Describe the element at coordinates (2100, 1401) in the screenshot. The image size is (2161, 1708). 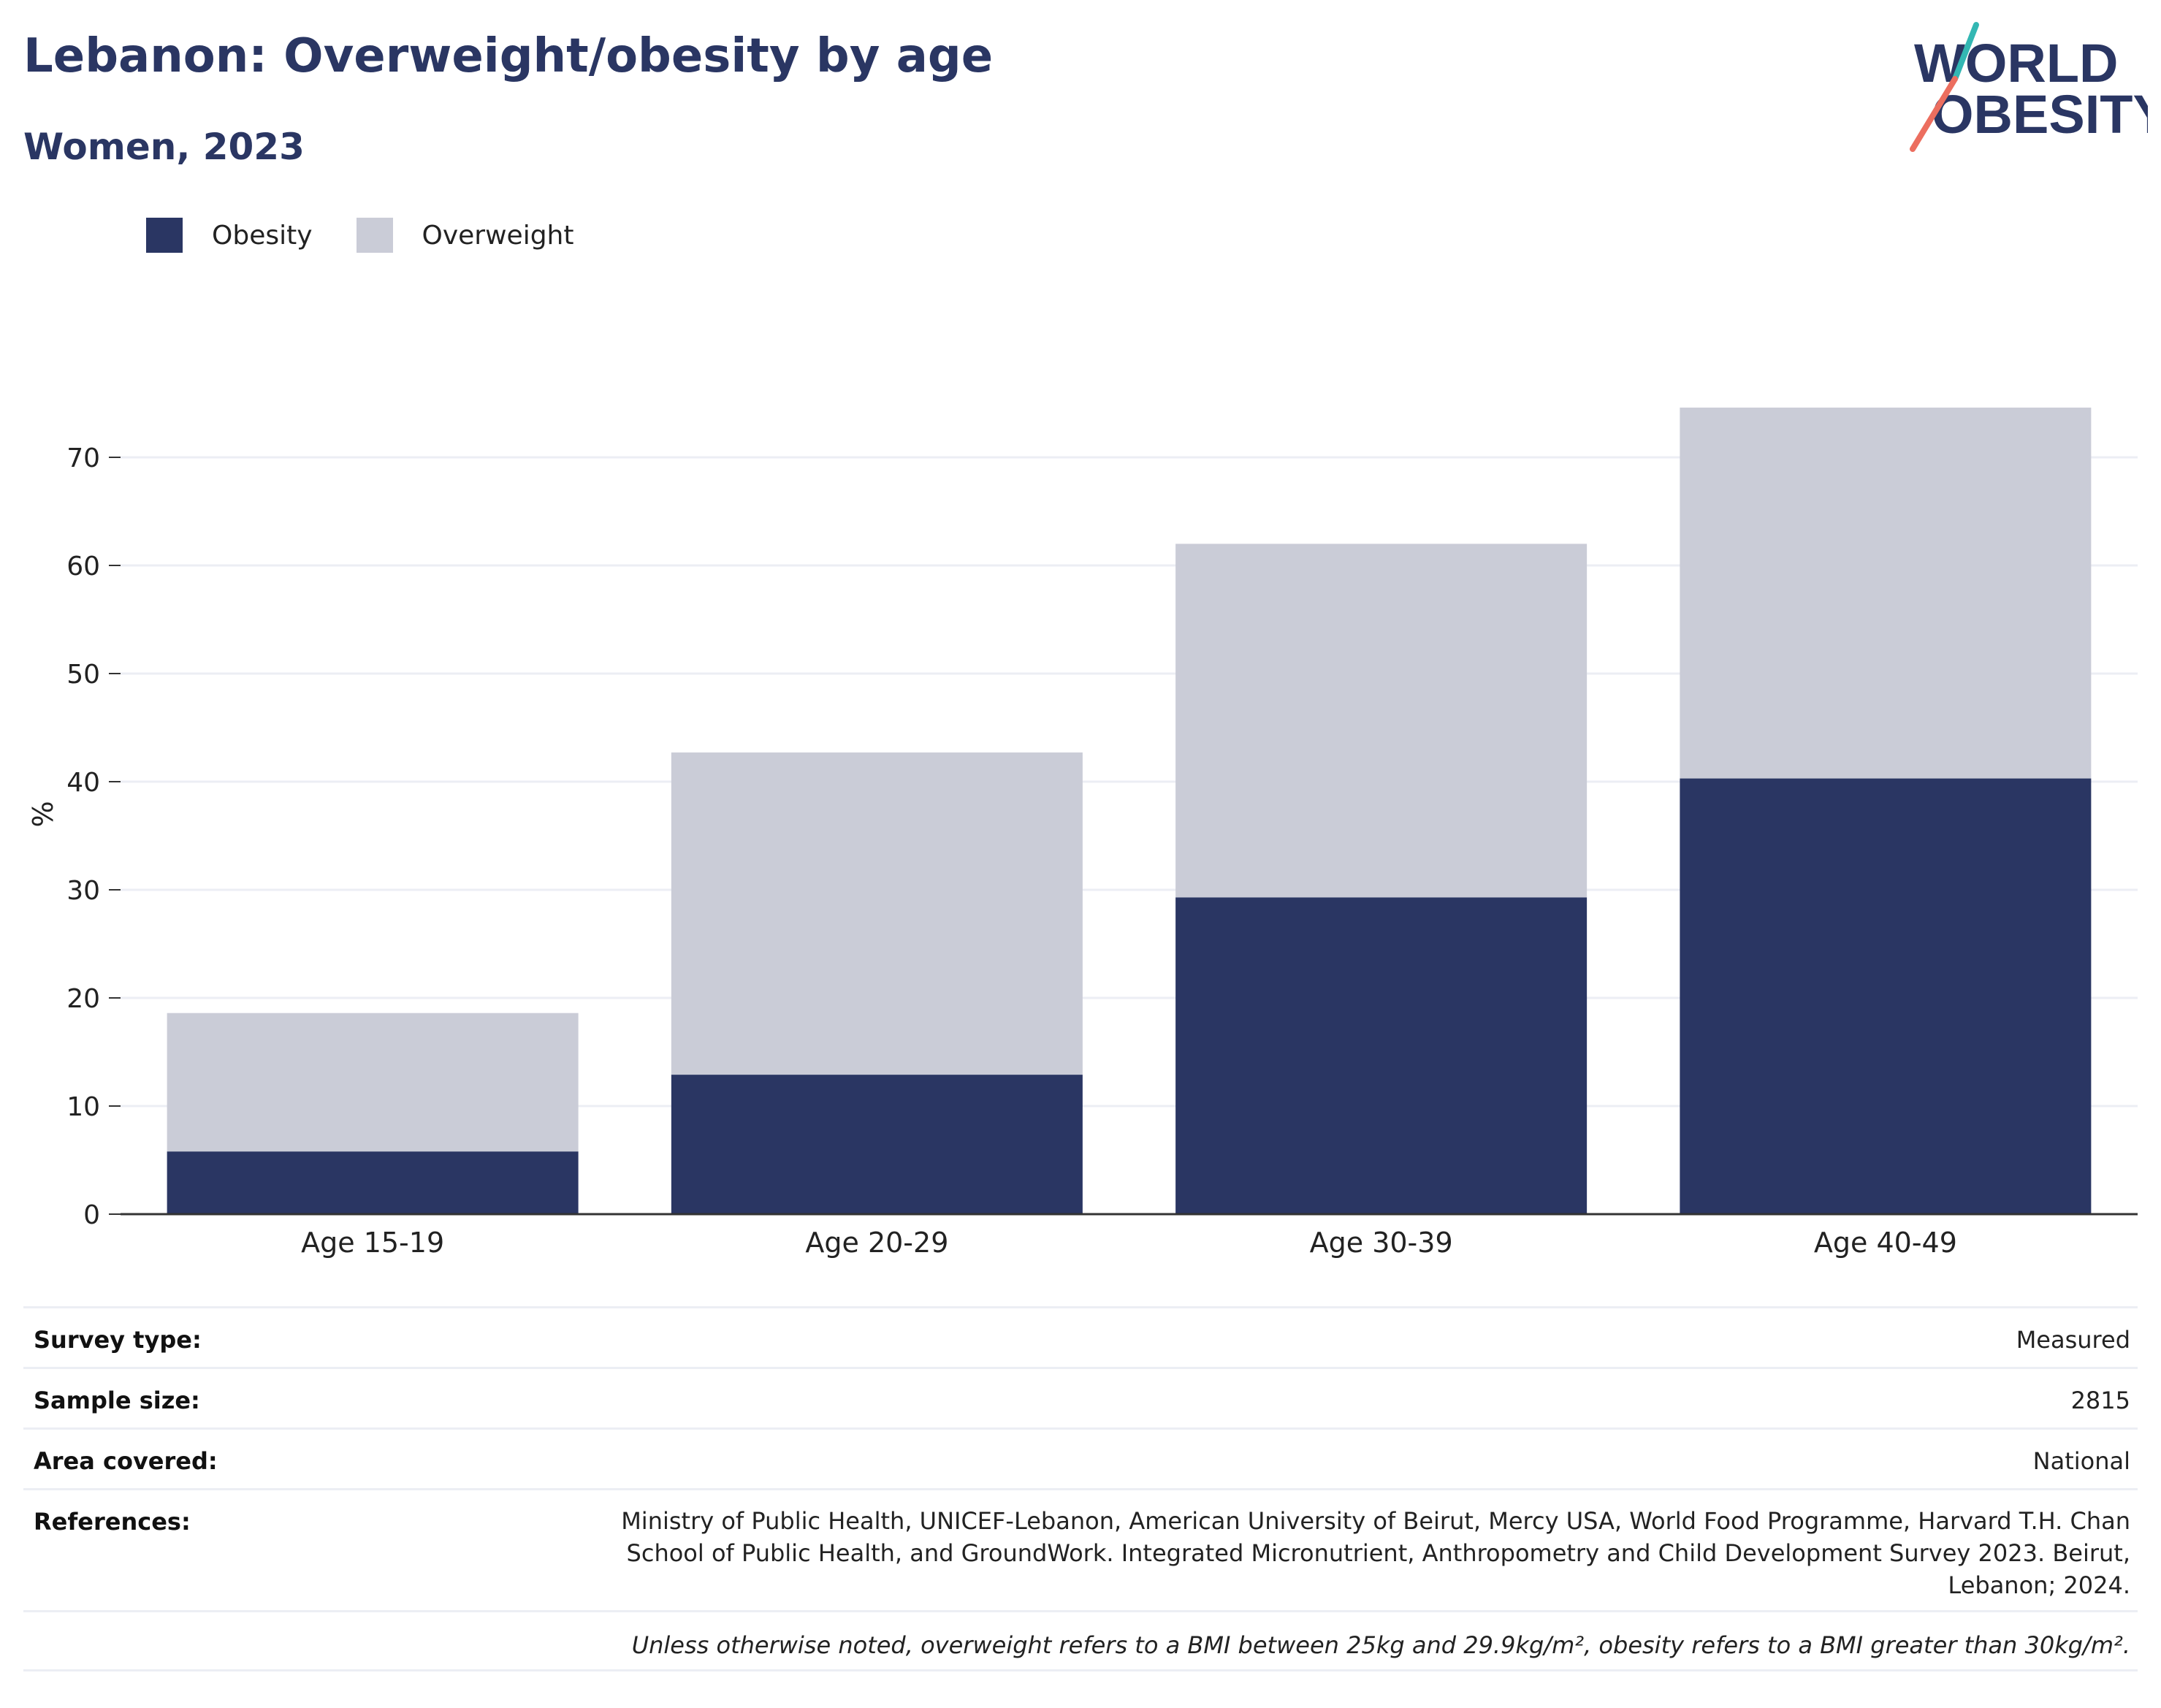
I see `sample-size-value: 2815` at that location.